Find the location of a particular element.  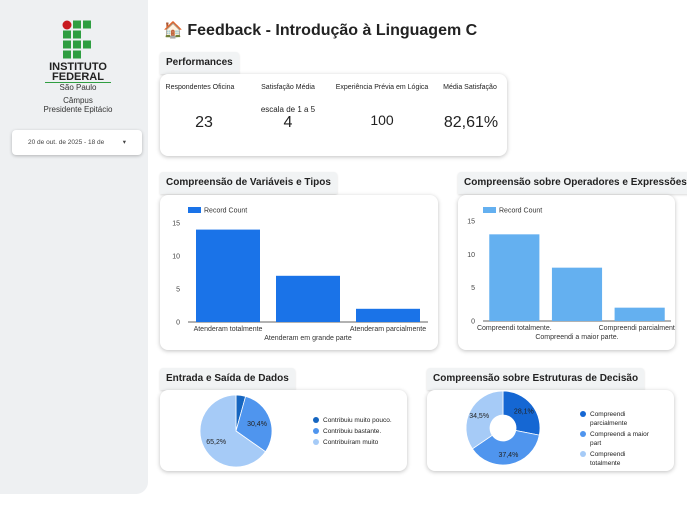

legend-label: Contribuíram muito is located at coordinates (351, 442).